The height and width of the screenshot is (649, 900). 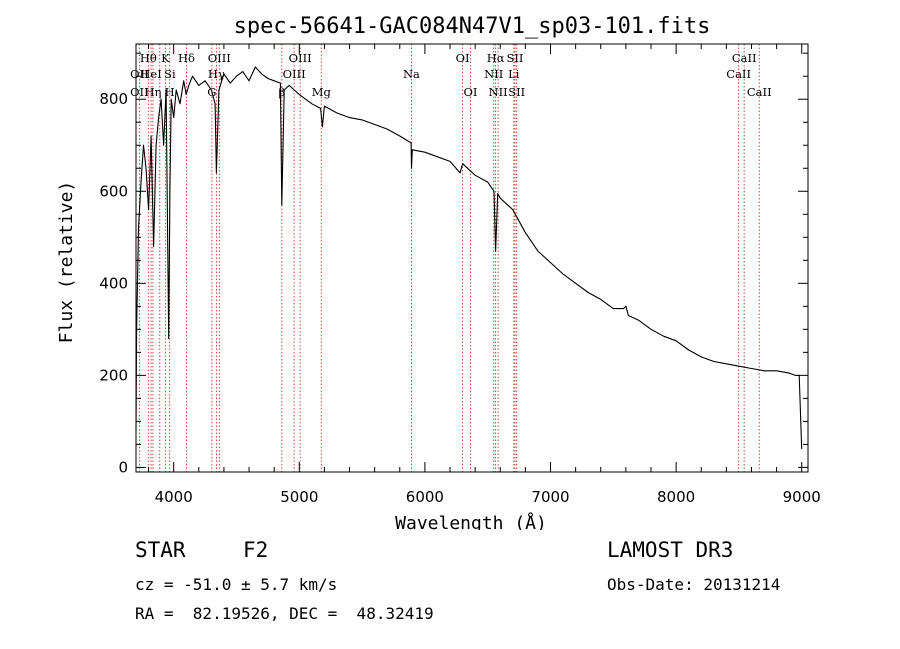 What do you see at coordinates (170, 74) in the screenshot?
I see `line-label: Si` at bounding box center [170, 74].